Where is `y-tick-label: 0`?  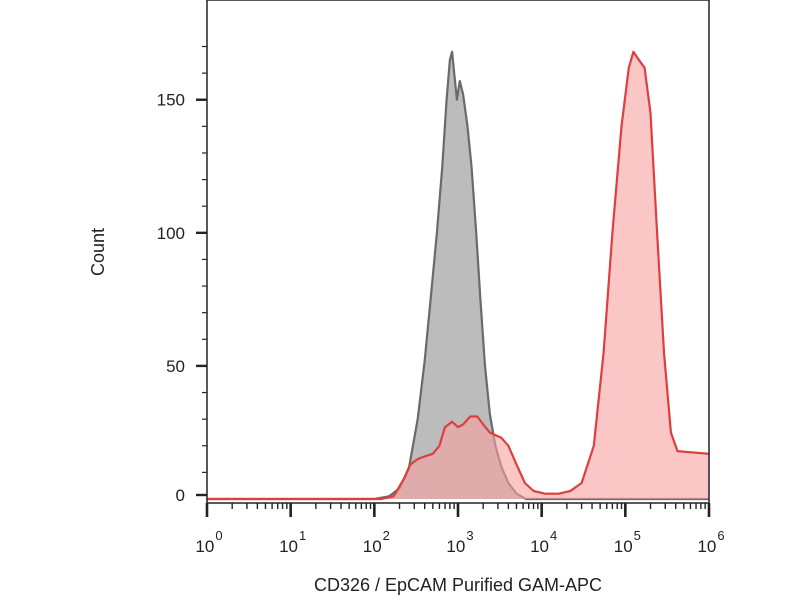 y-tick-label: 0 is located at coordinates (180, 495).